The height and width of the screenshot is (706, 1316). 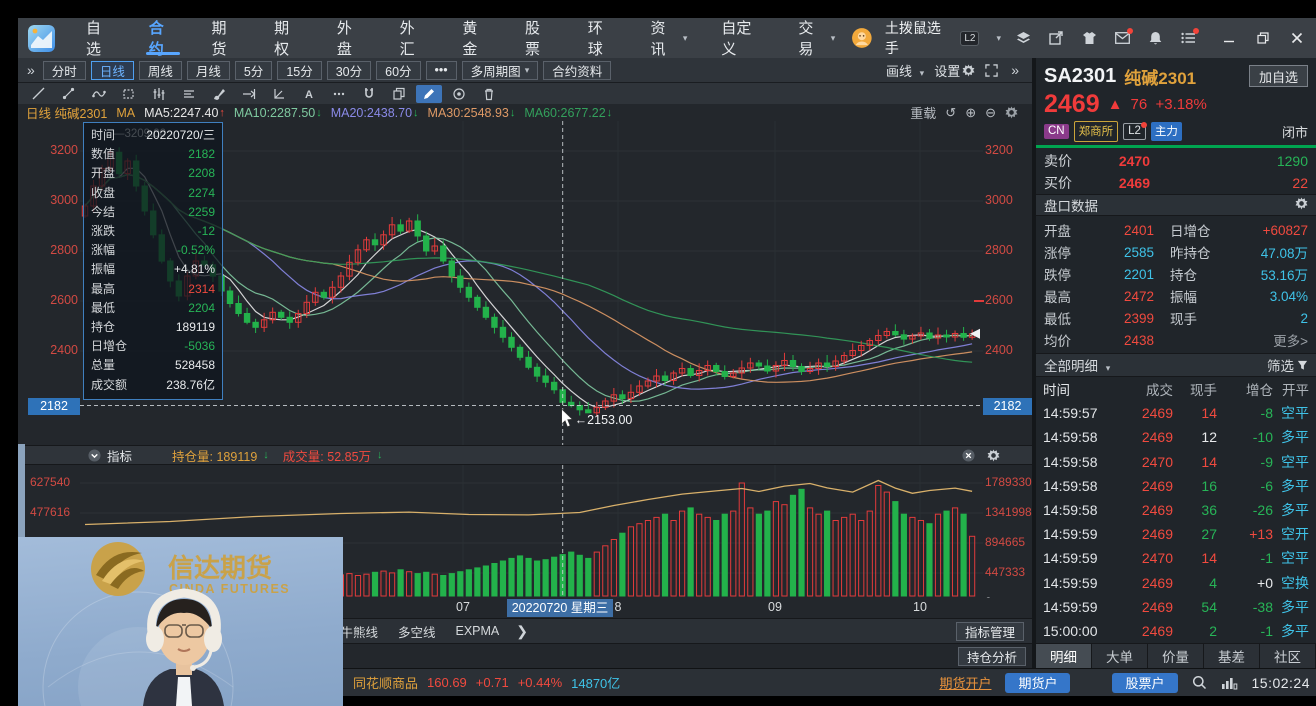 I want to click on index-name: 同花顺商品, so click(x=386, y=683).